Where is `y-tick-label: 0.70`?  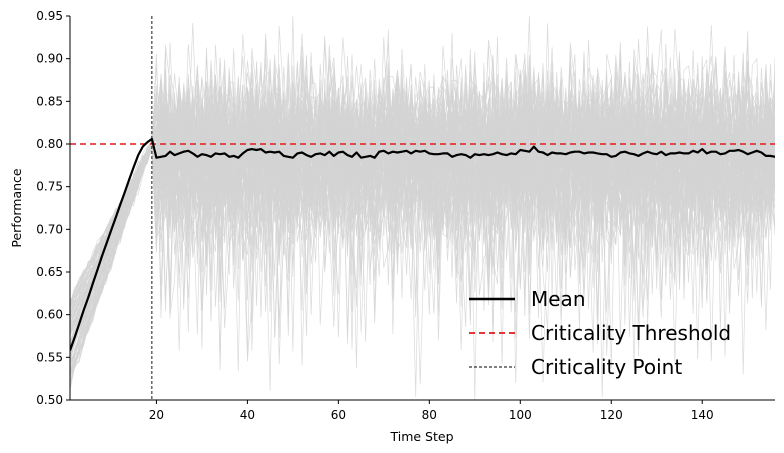 y-tick-label: 0.70 is located at coordinates (49, 229).